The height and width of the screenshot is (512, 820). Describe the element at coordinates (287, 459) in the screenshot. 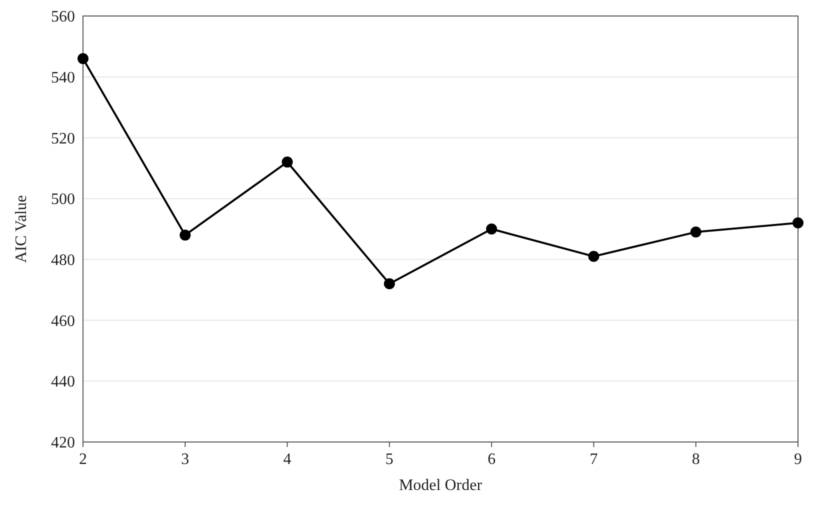

I see `x-tick-label: 4` at that location.